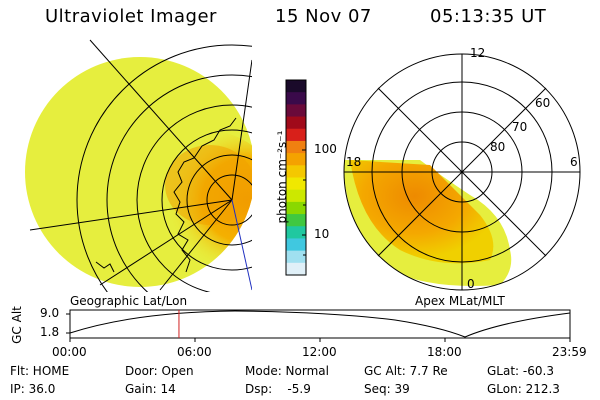  I want to click on colorbar-border, so click(296, 177).